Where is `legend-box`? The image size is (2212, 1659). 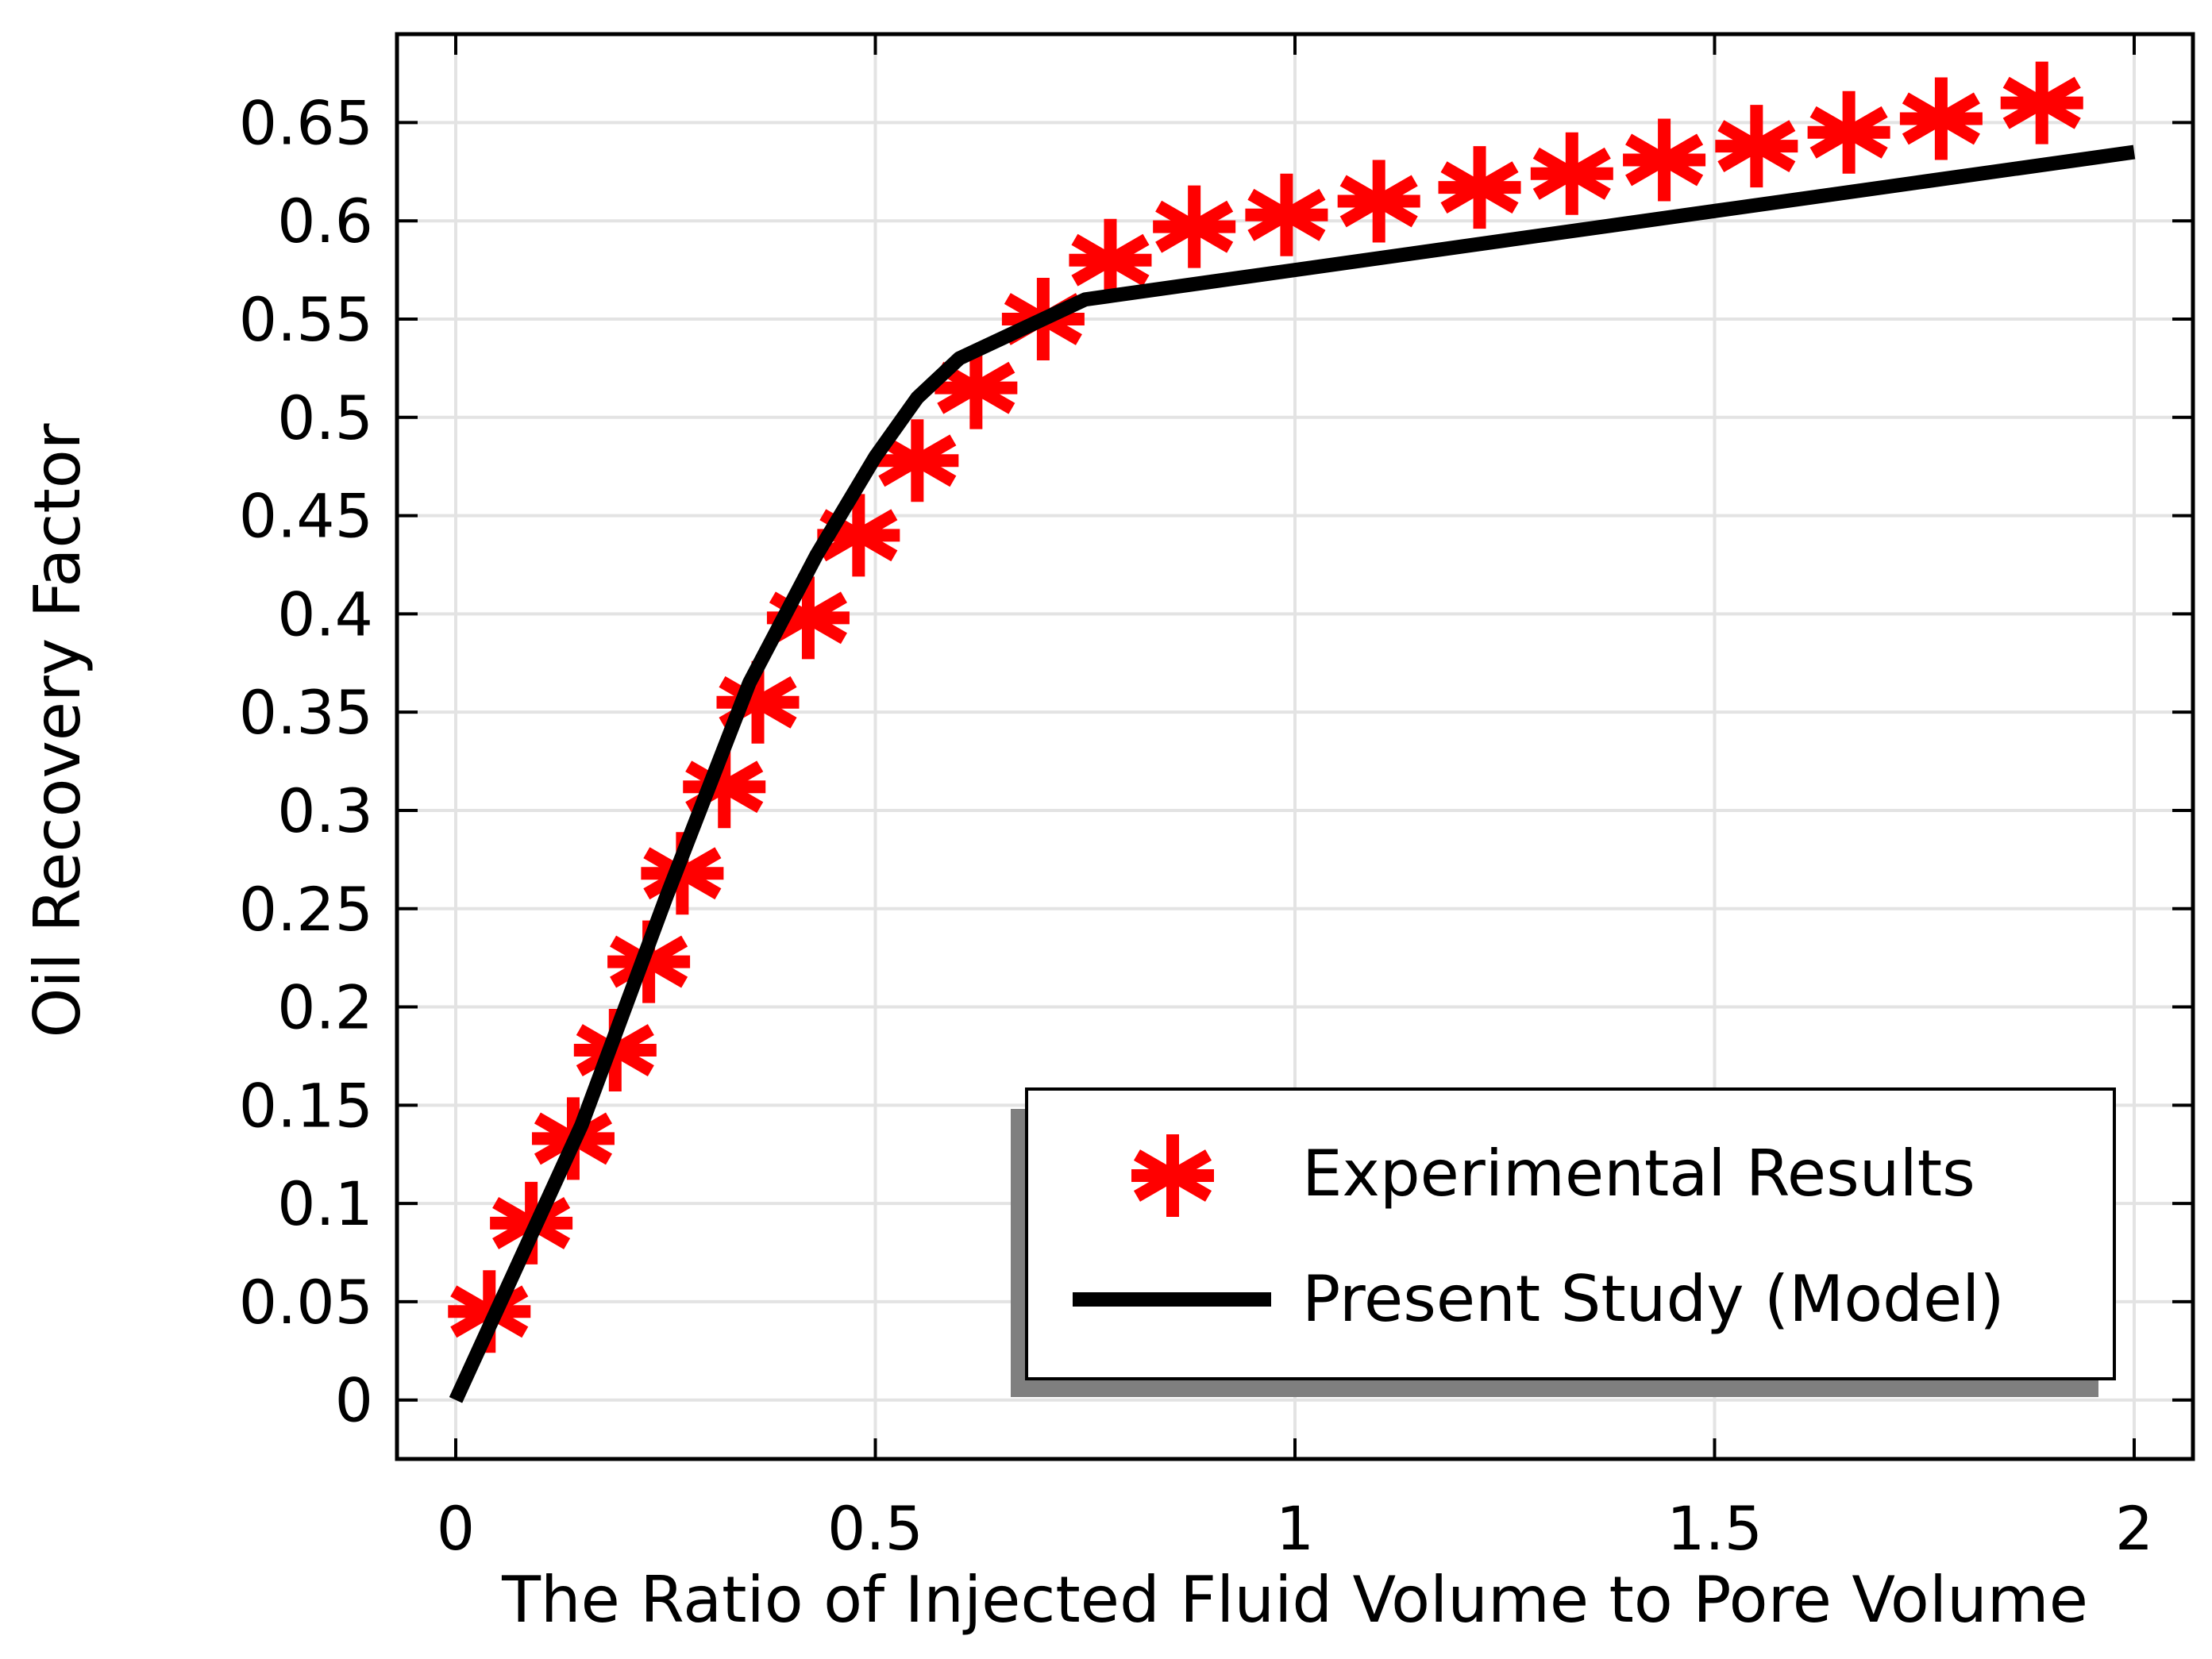 legend-box is located at coordinates (1571, 1234).